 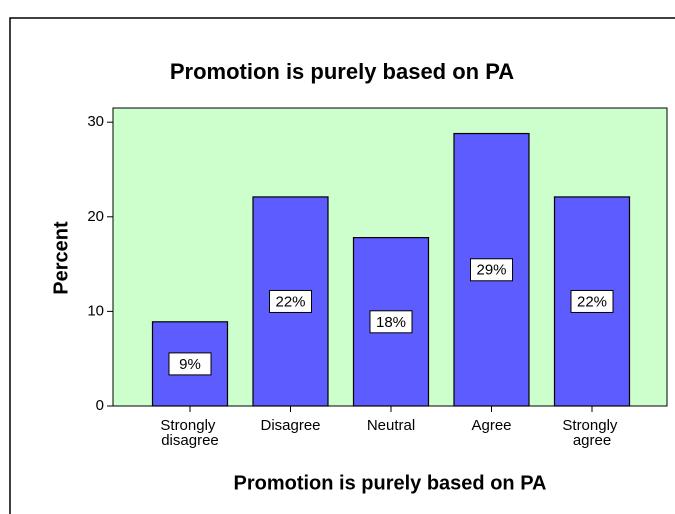 I want to click on y-tick-label: 30, so click(x=95, y=121).